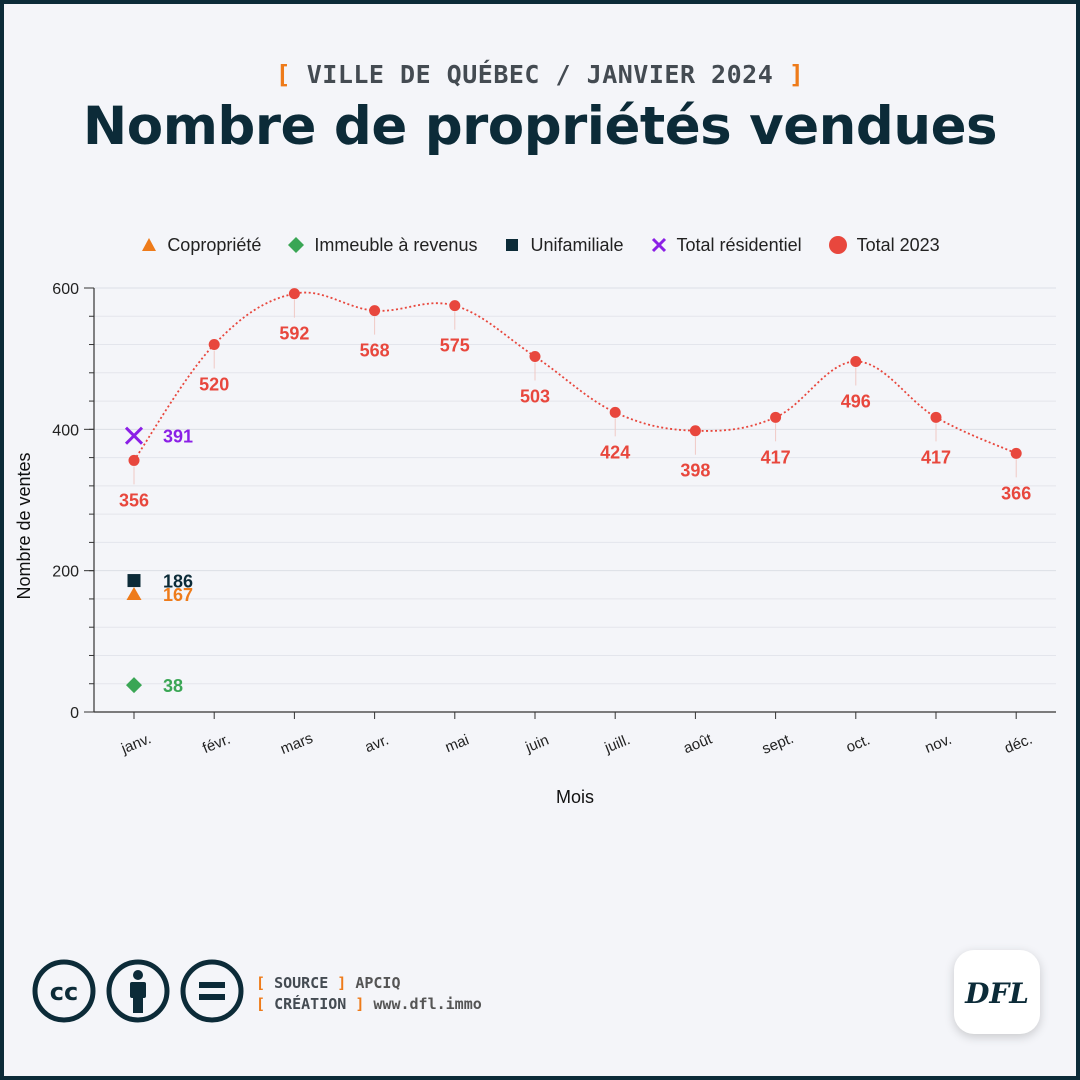  I want to click on page-title: Nombre de propriétés vendues, so click(540, 126).